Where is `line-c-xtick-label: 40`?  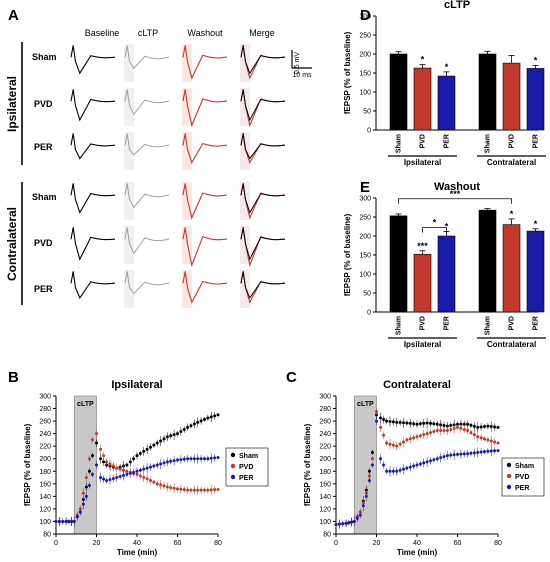 line-c-xtick-label: 40 is located at coordinates (417, 543).